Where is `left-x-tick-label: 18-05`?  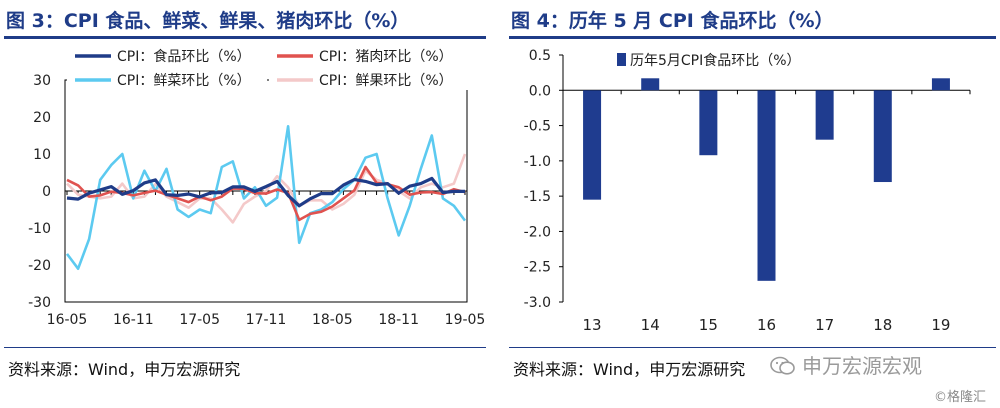
left-x-tick-label: 18-05 is located at coordinates (332, 320).